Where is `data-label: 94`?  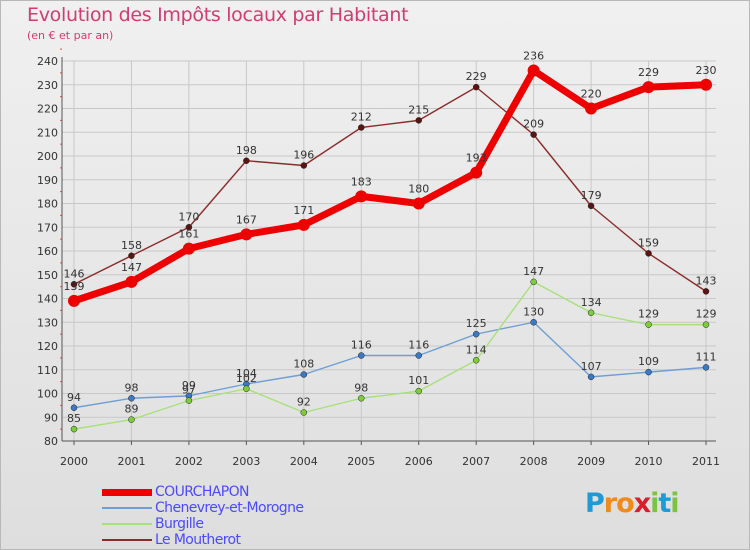
data-label: 94 is located at coordinates (74, 397).